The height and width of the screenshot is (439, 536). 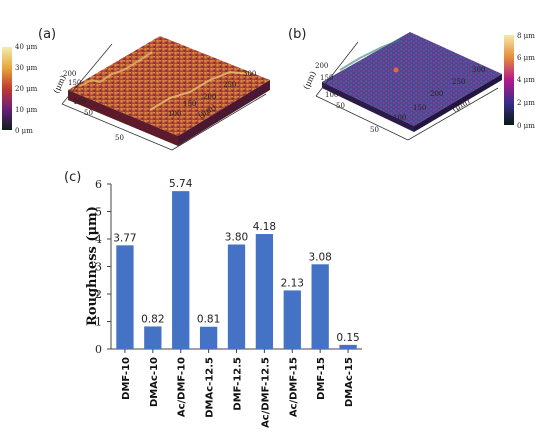 What do you see at coordinates (249, 74) in the screenshot?
I see `panel-a-x-tick: 300` at bounding box center [249, 74].